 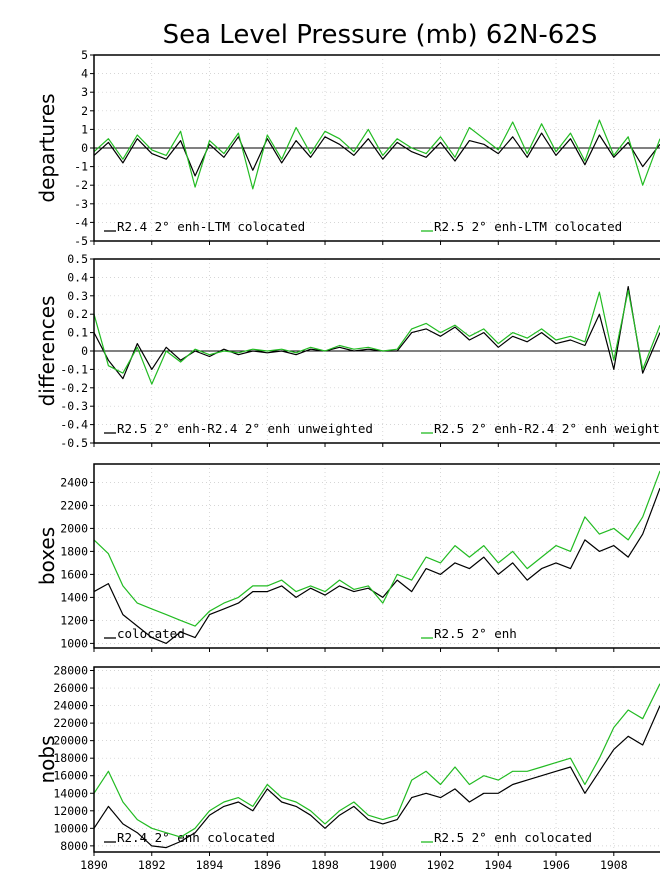 What do you see at coordinates (74, 406) in the screenshot?
I see `y-tick-label: -0.3` at bounding box center [74, 406].